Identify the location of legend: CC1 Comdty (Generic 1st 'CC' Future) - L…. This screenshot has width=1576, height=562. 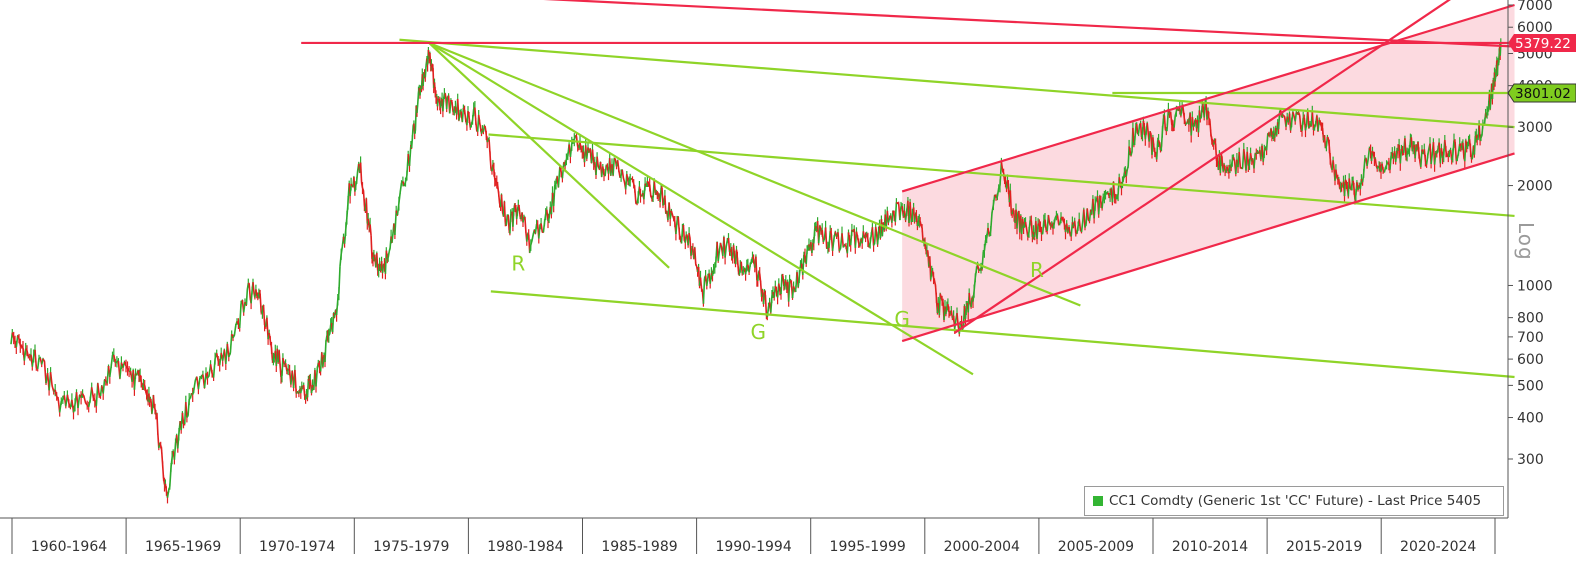
(1294, 501).